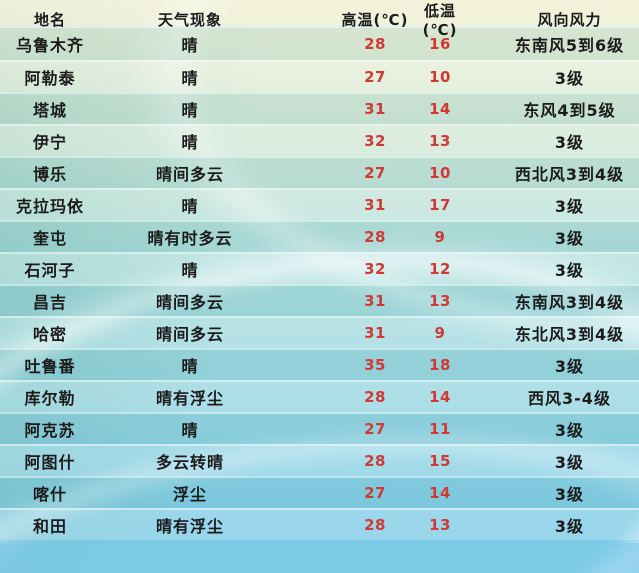  What do you see at coordinates (49, 45) in the screenshot?
I see `cell-city: 乌鲁木齐` at bounding box center [49, 45].